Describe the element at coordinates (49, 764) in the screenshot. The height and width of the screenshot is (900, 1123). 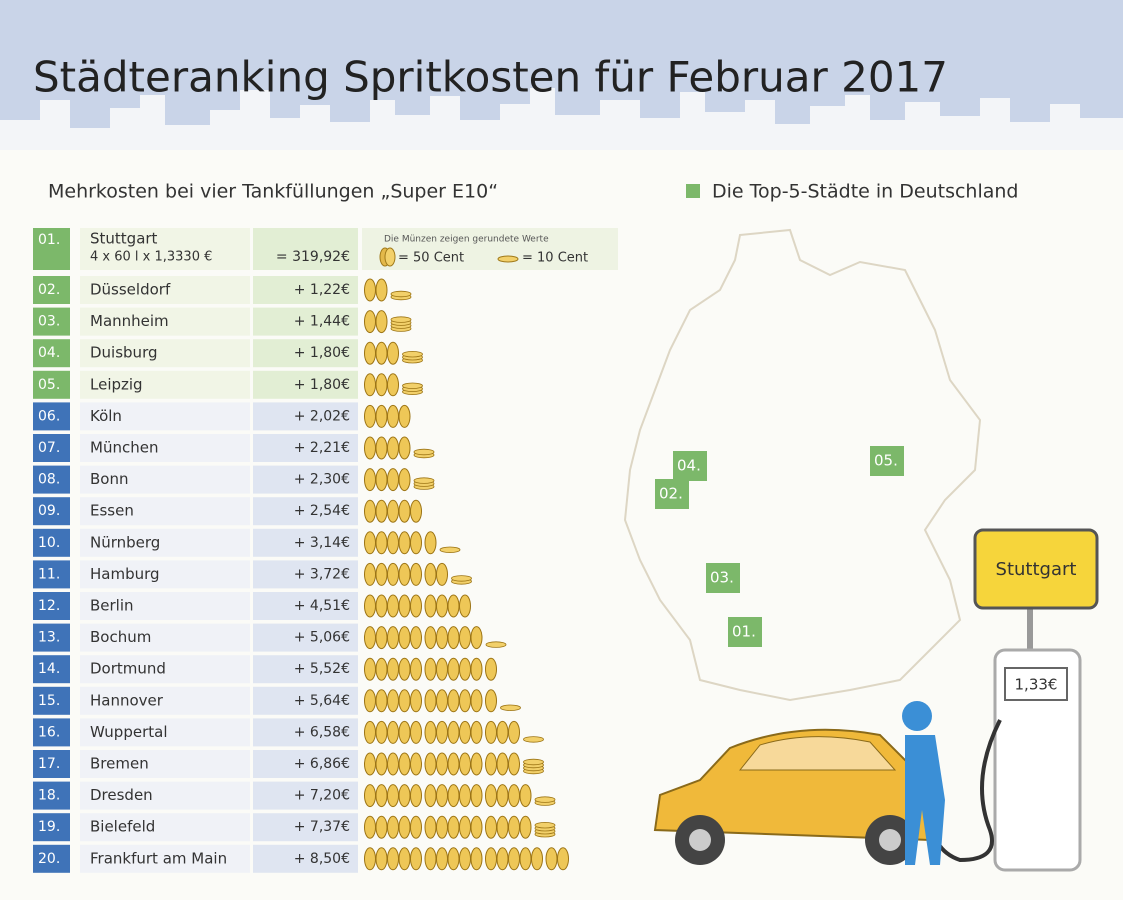
I see `rank: 17.` at that location.